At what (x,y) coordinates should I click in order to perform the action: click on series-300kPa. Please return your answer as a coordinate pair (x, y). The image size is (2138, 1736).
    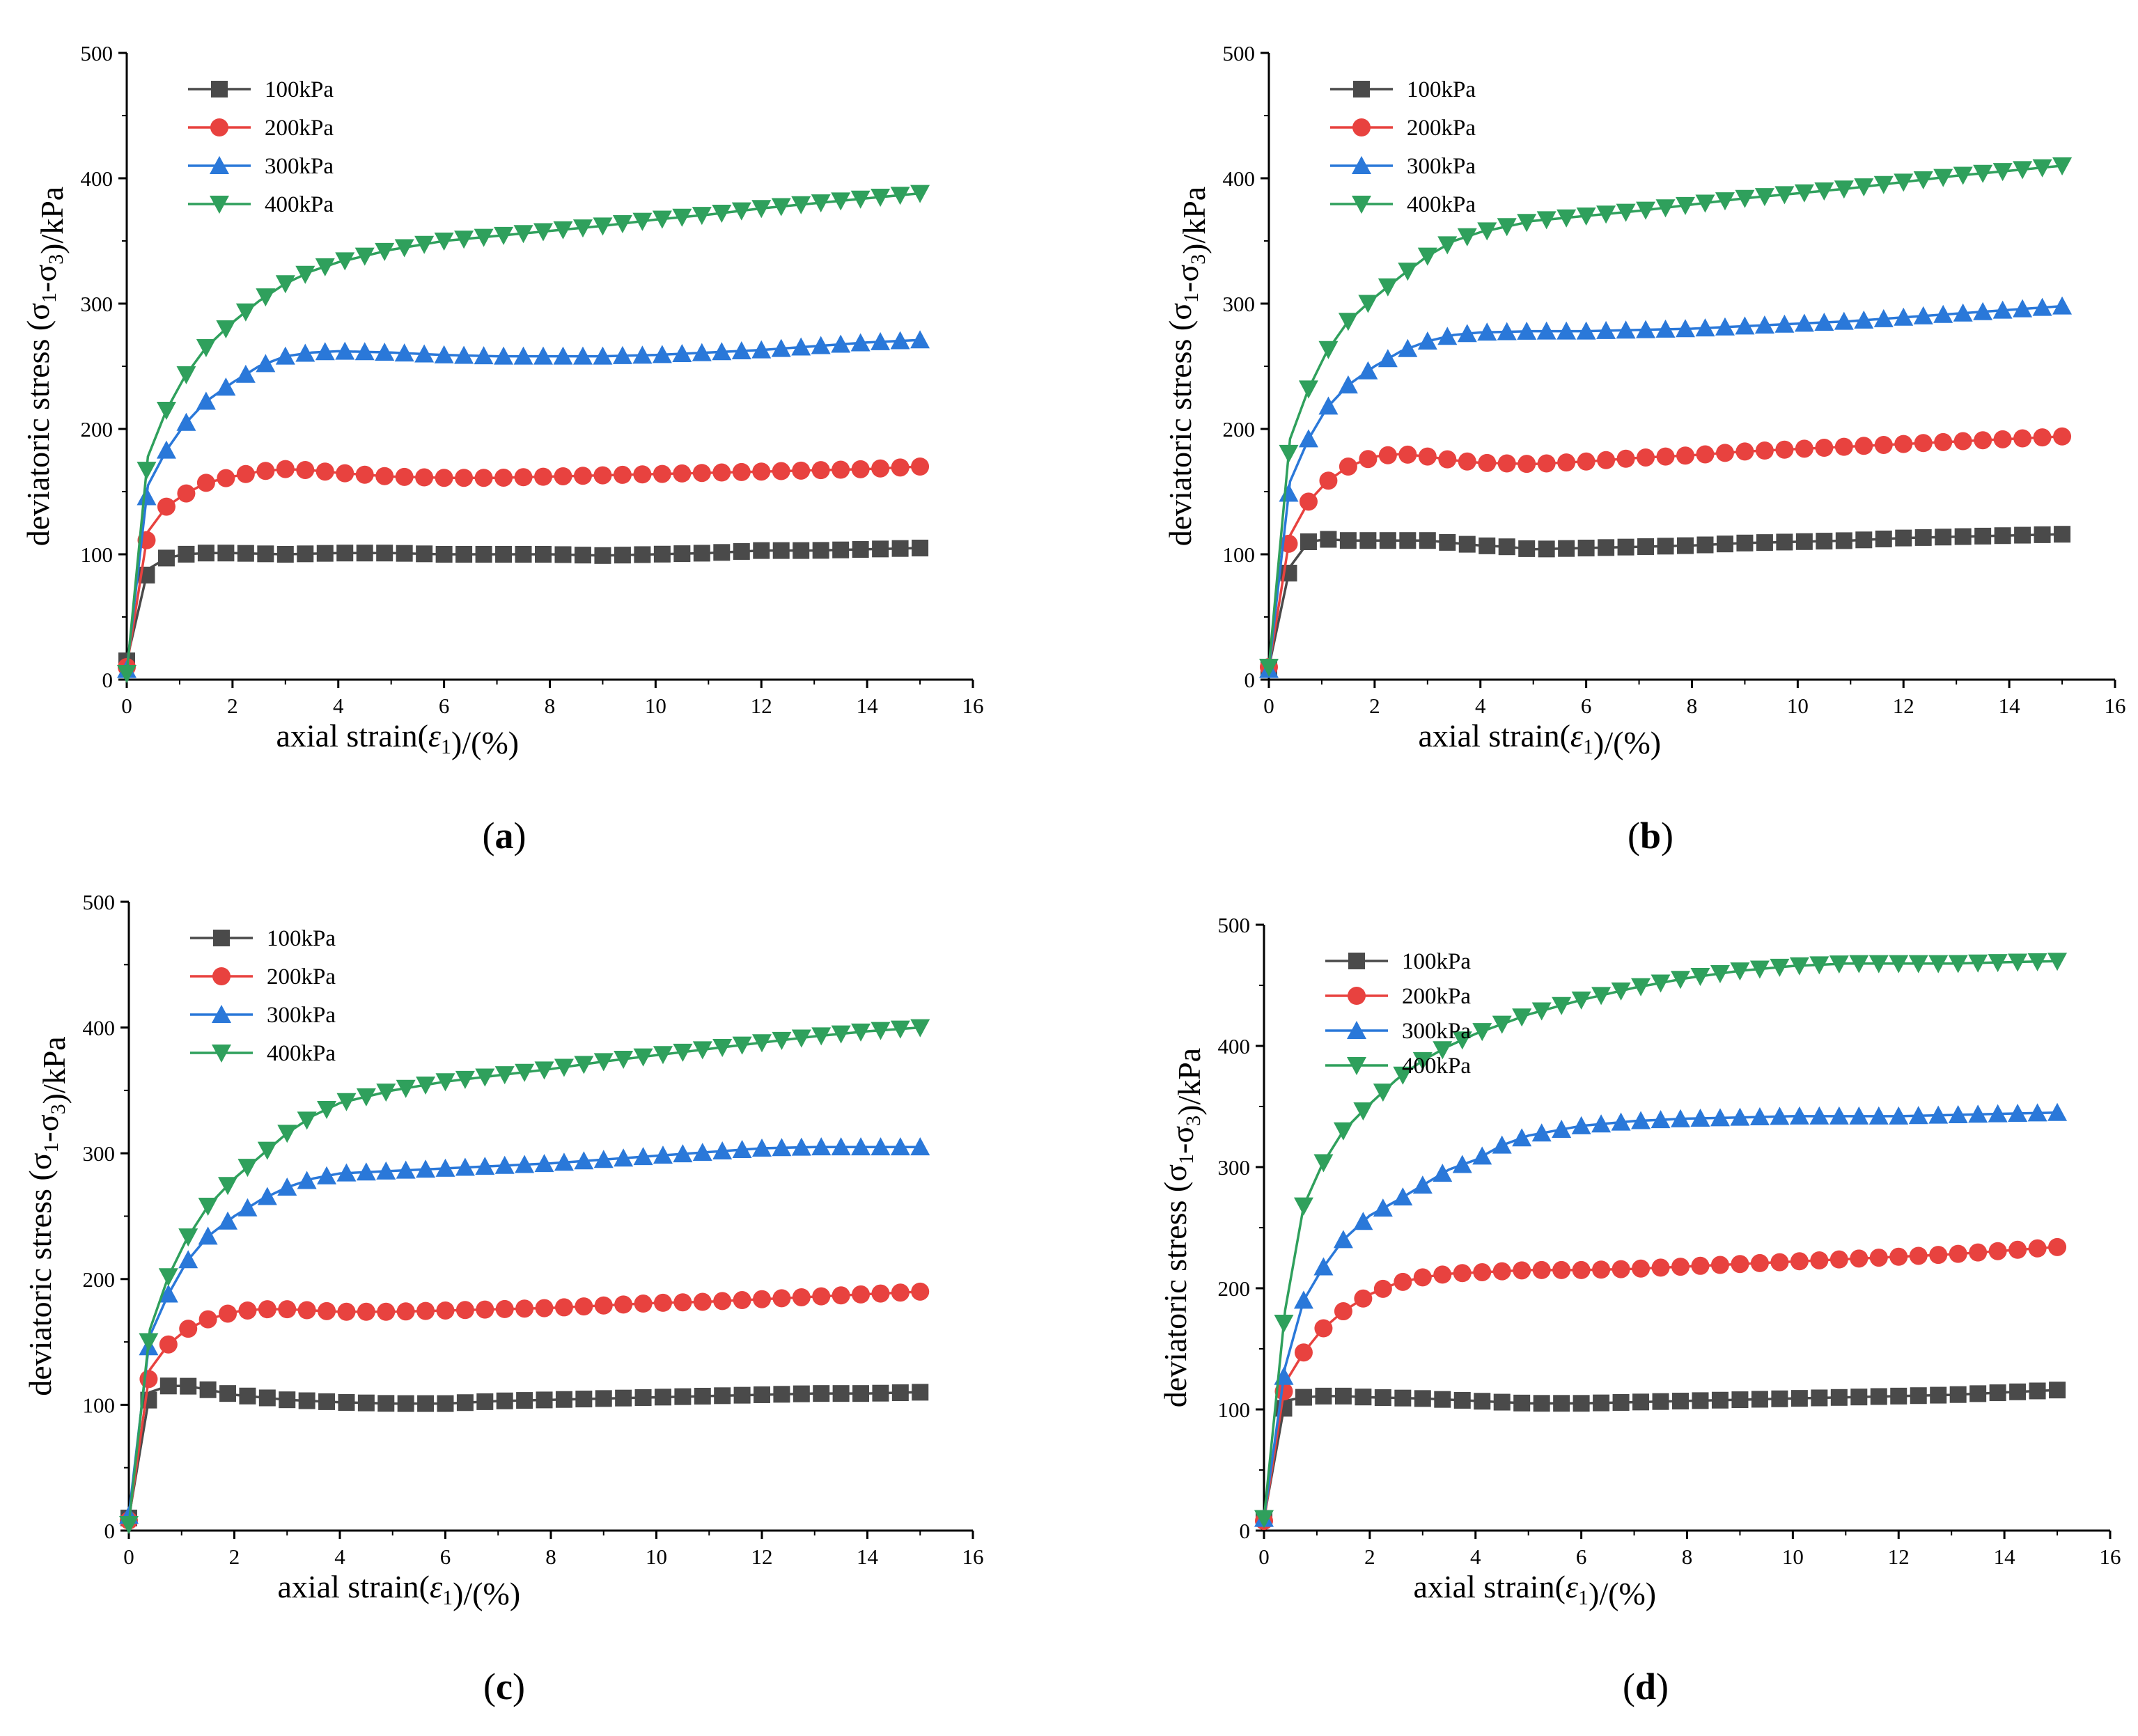
    Looking at the image, I should click on (524, 1330).